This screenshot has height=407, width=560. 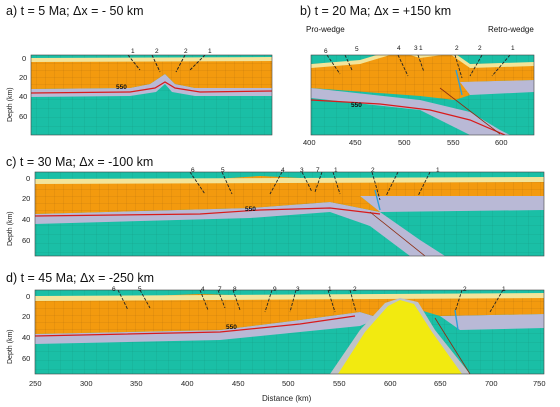 What do you see at coordinates (453, 142) in the screenshot?
I see `b-xtick-550: 550` at bounding box center [453, 142].